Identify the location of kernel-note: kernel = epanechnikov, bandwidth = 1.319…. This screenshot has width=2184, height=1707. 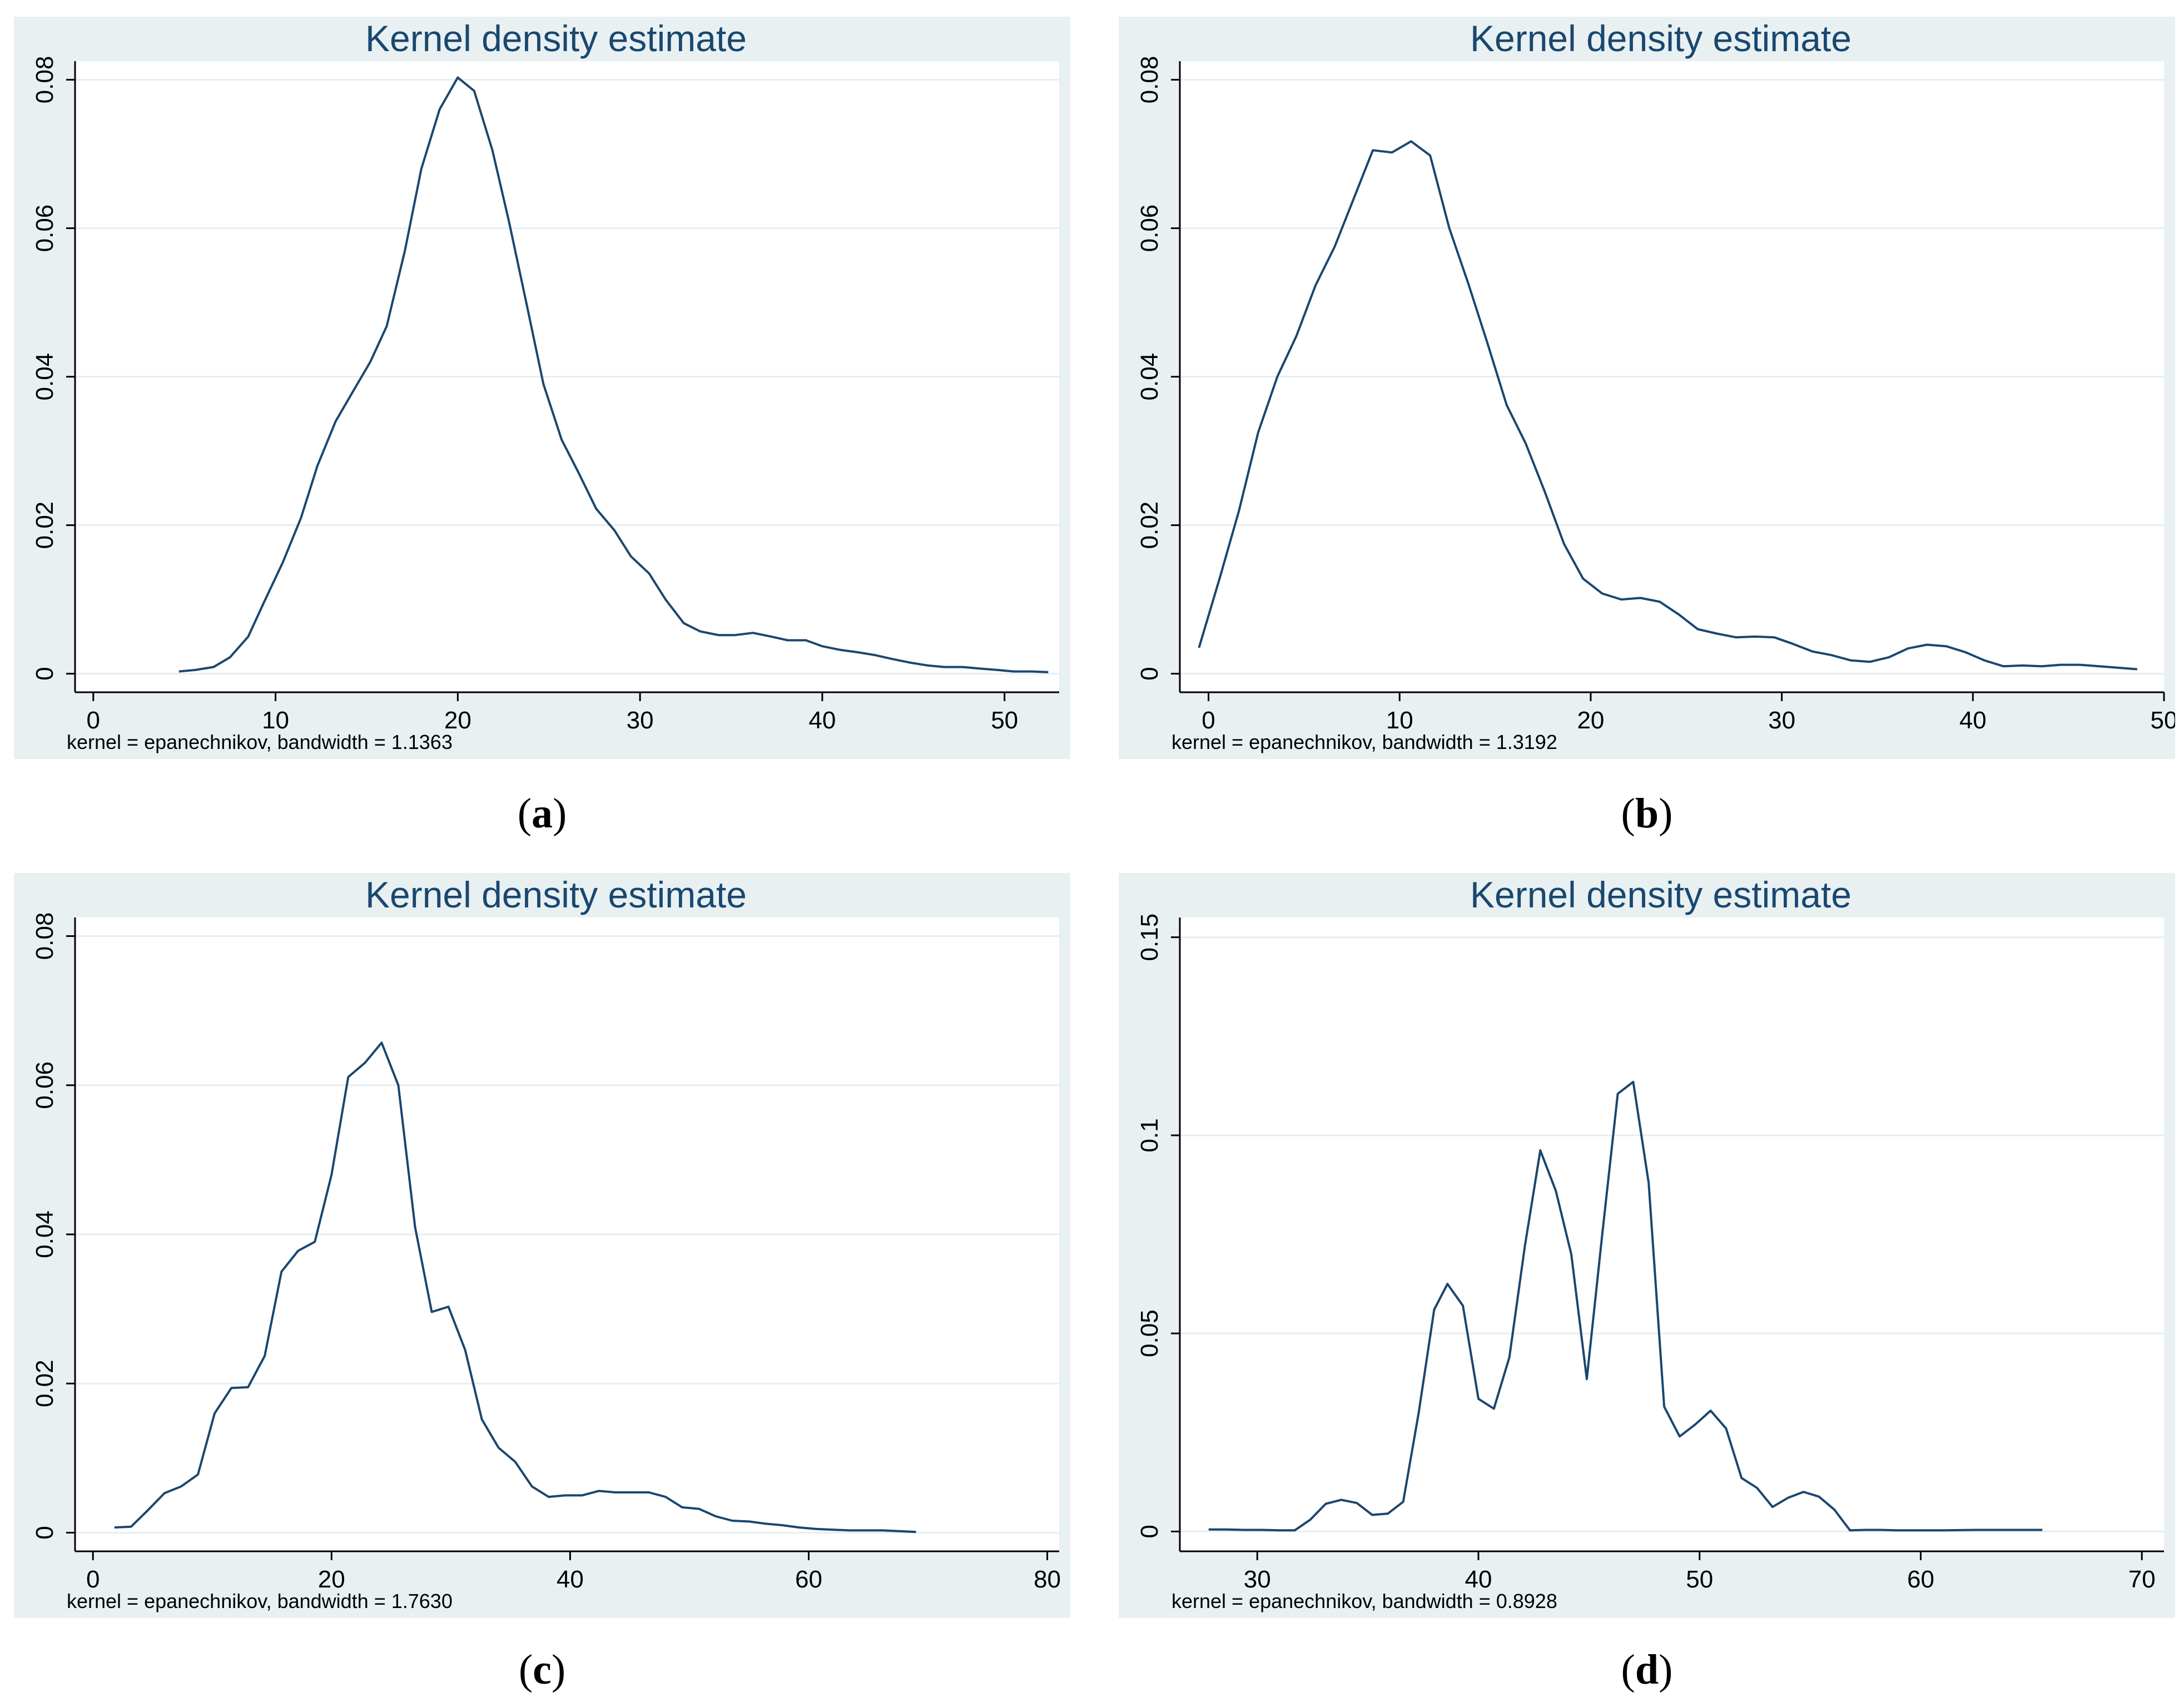
(1364, 742).